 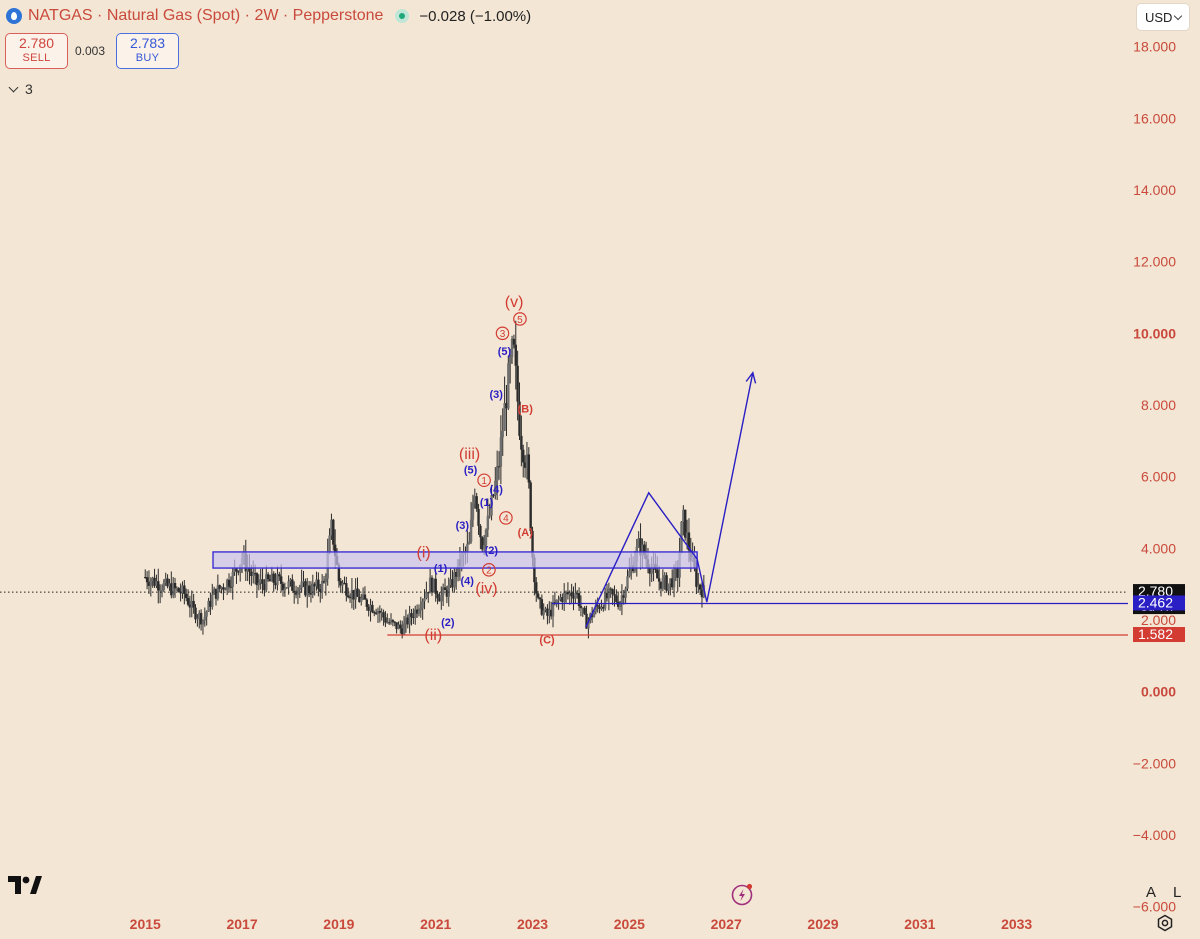 What do you see at coordinates (1158, 620) in the screenshot?
I see `y-tick-label: 2.000` at bounding box center [1158, 620].